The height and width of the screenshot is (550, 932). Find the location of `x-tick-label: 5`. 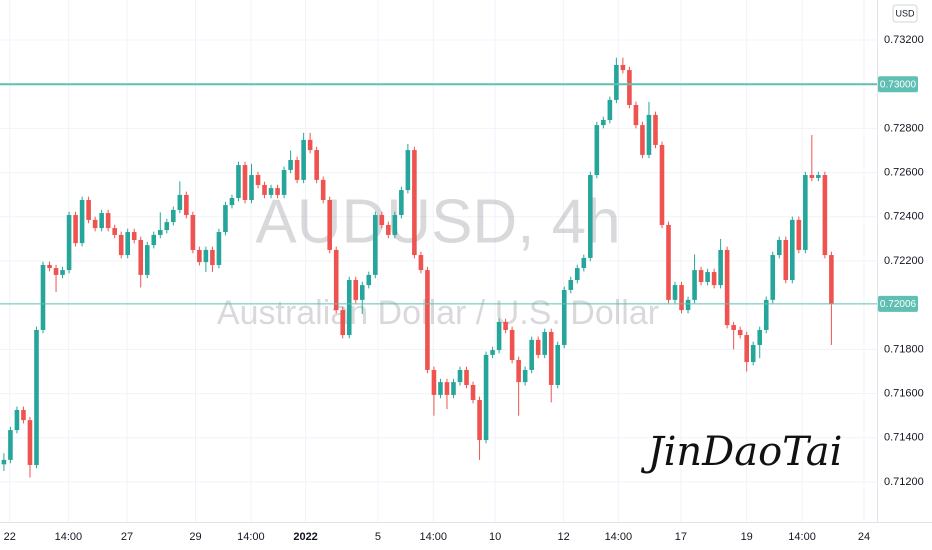

x-tick-label: 5 is located at coordinates (378, 537).